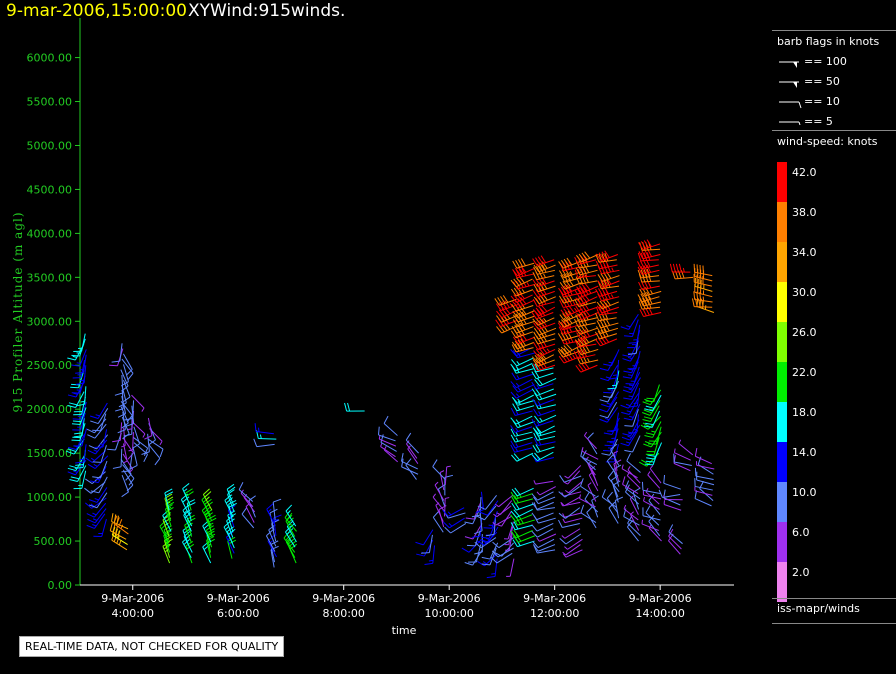  Describe the element at coordinates (827, 141) in the screenshot. I see `speed-legend-title: wind-speed: knots` at that location.